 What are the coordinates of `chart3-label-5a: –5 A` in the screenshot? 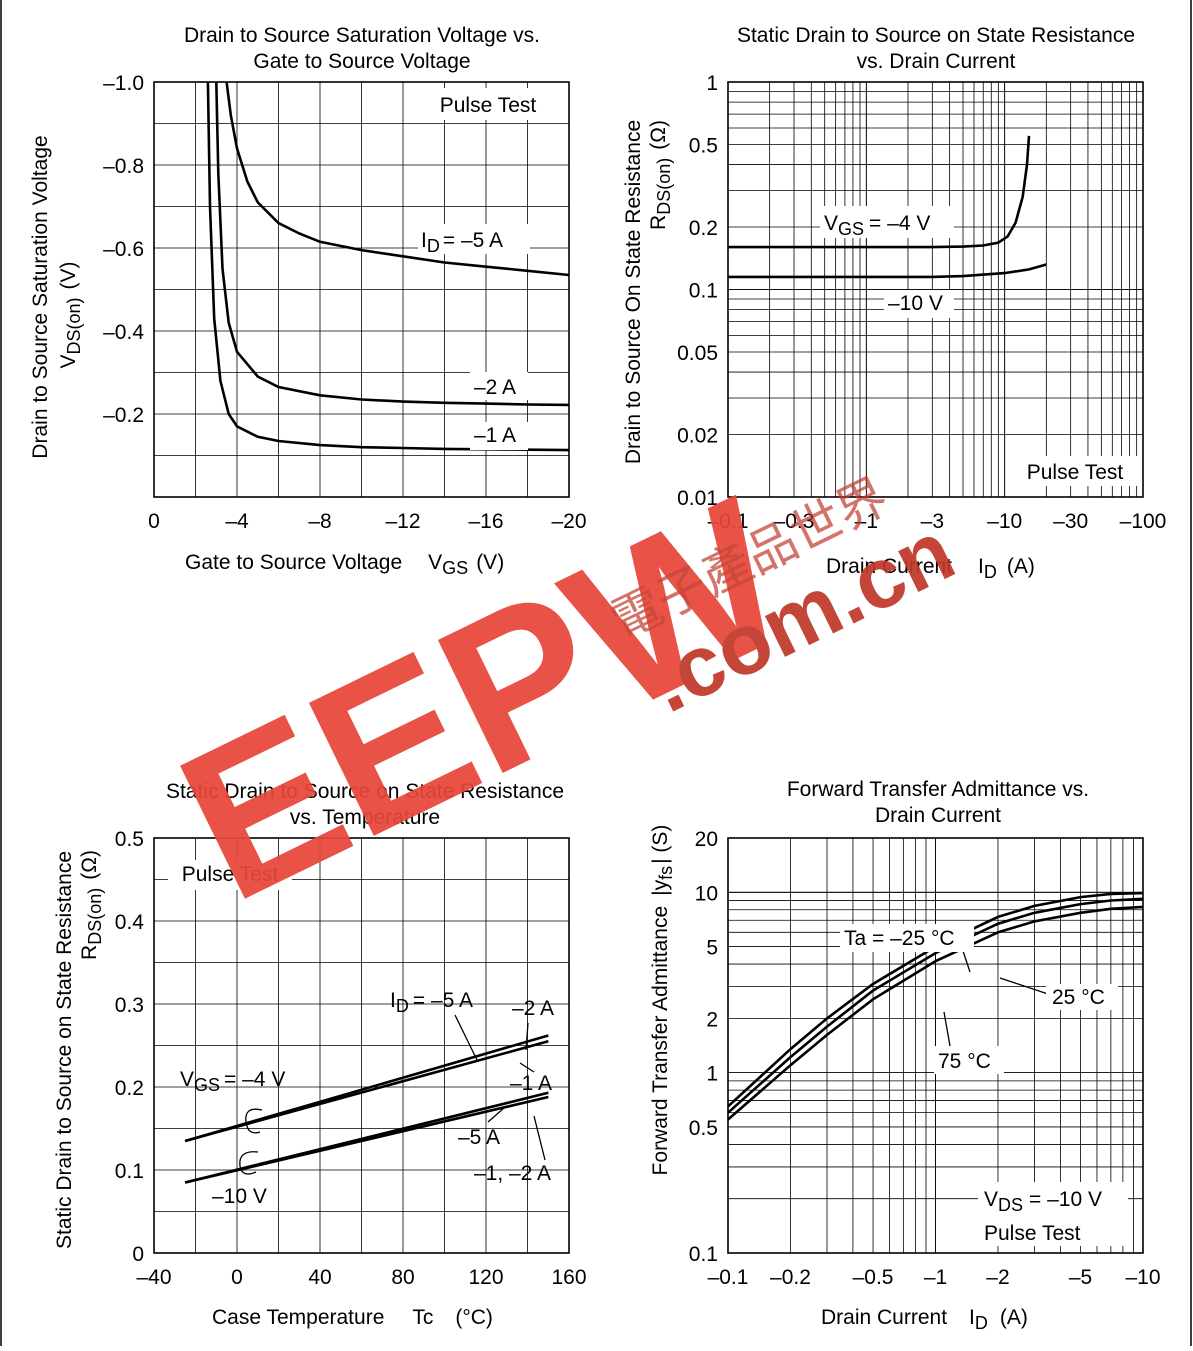 It's located at (479, 1137).